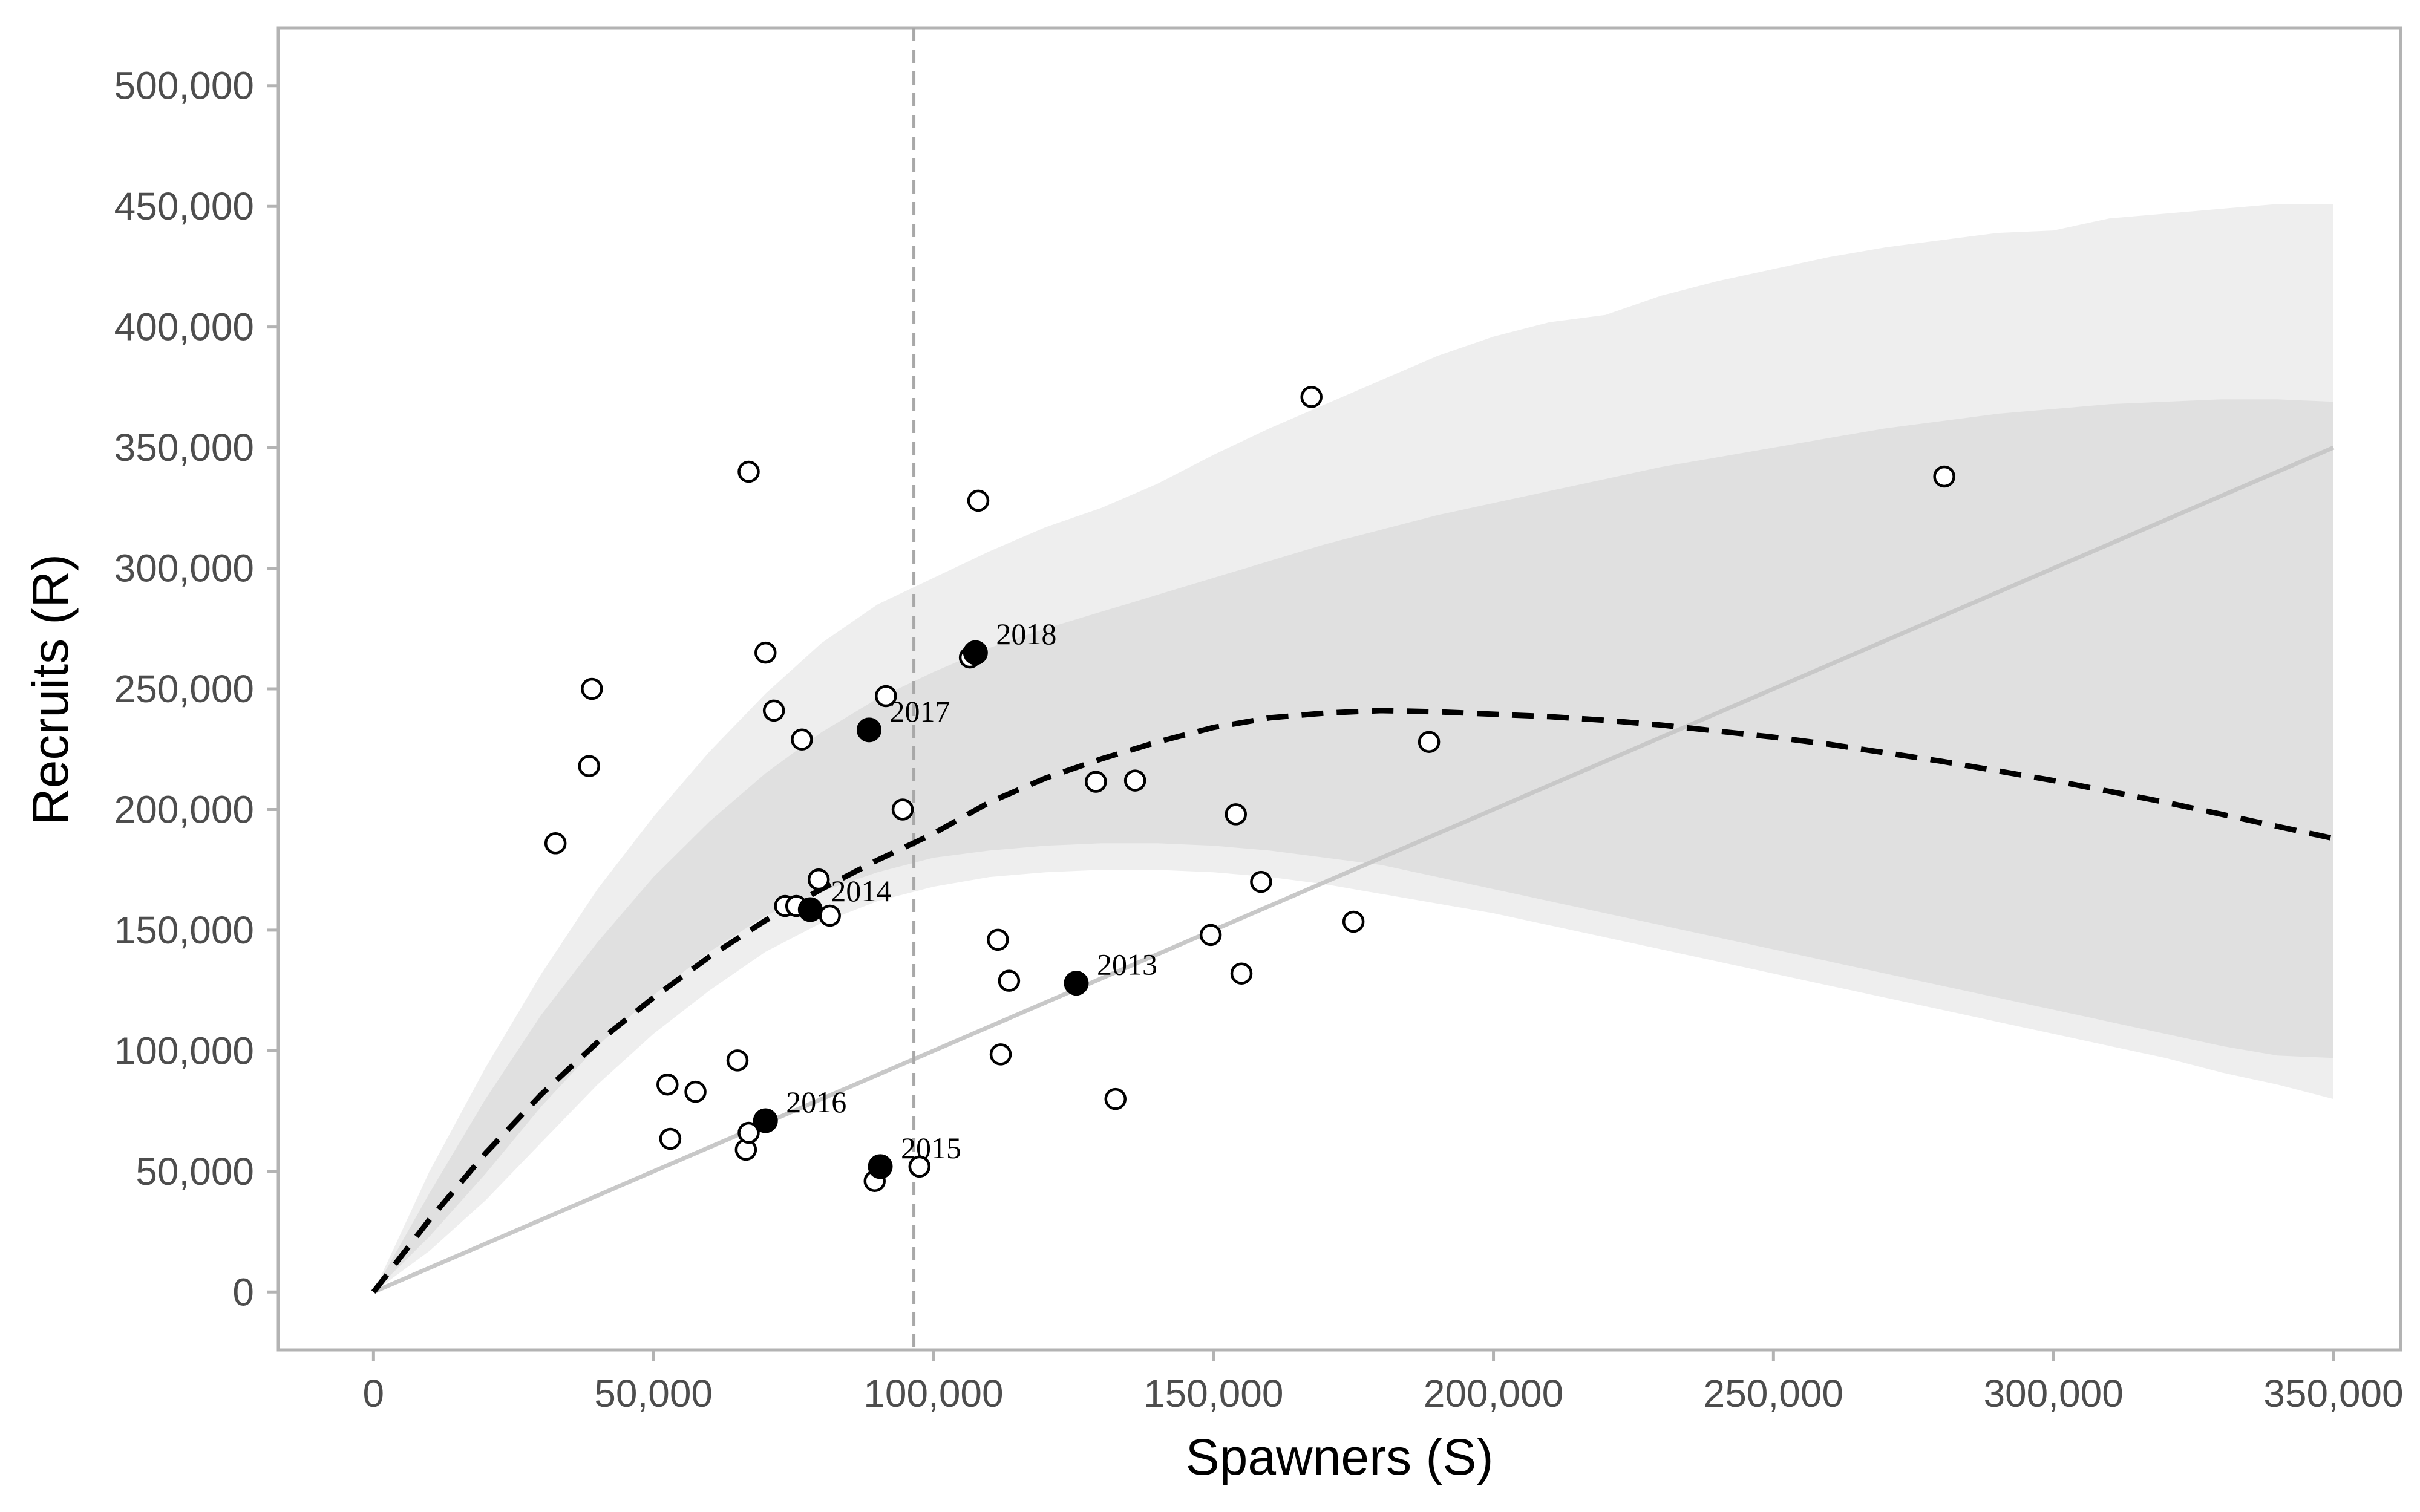  Describe the element at coordinates (50, 689) in the screenshot. I see `y-axis-title: Recruits (R)` at that location.